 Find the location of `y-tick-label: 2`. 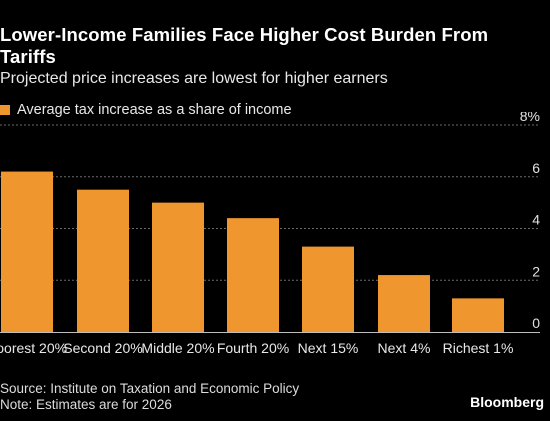

y-tick-label: 2 is located at coordinates (536, 271).